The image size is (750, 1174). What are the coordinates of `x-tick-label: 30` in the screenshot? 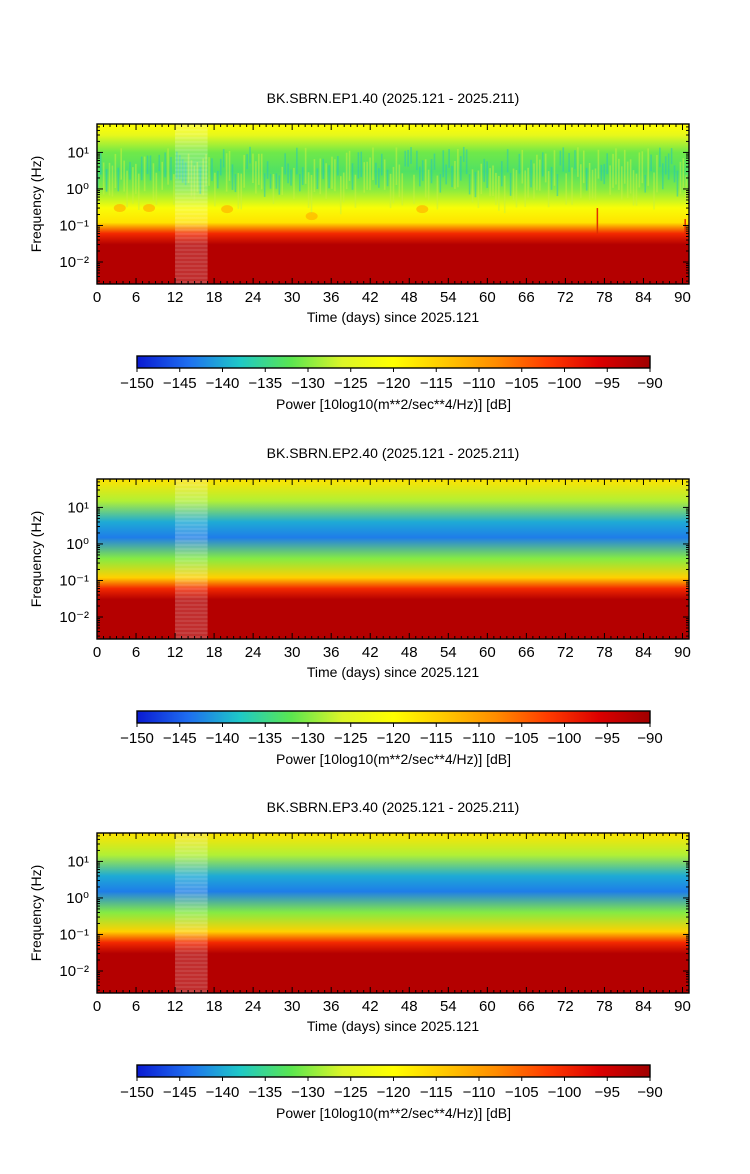 It's located at (292, 1006).